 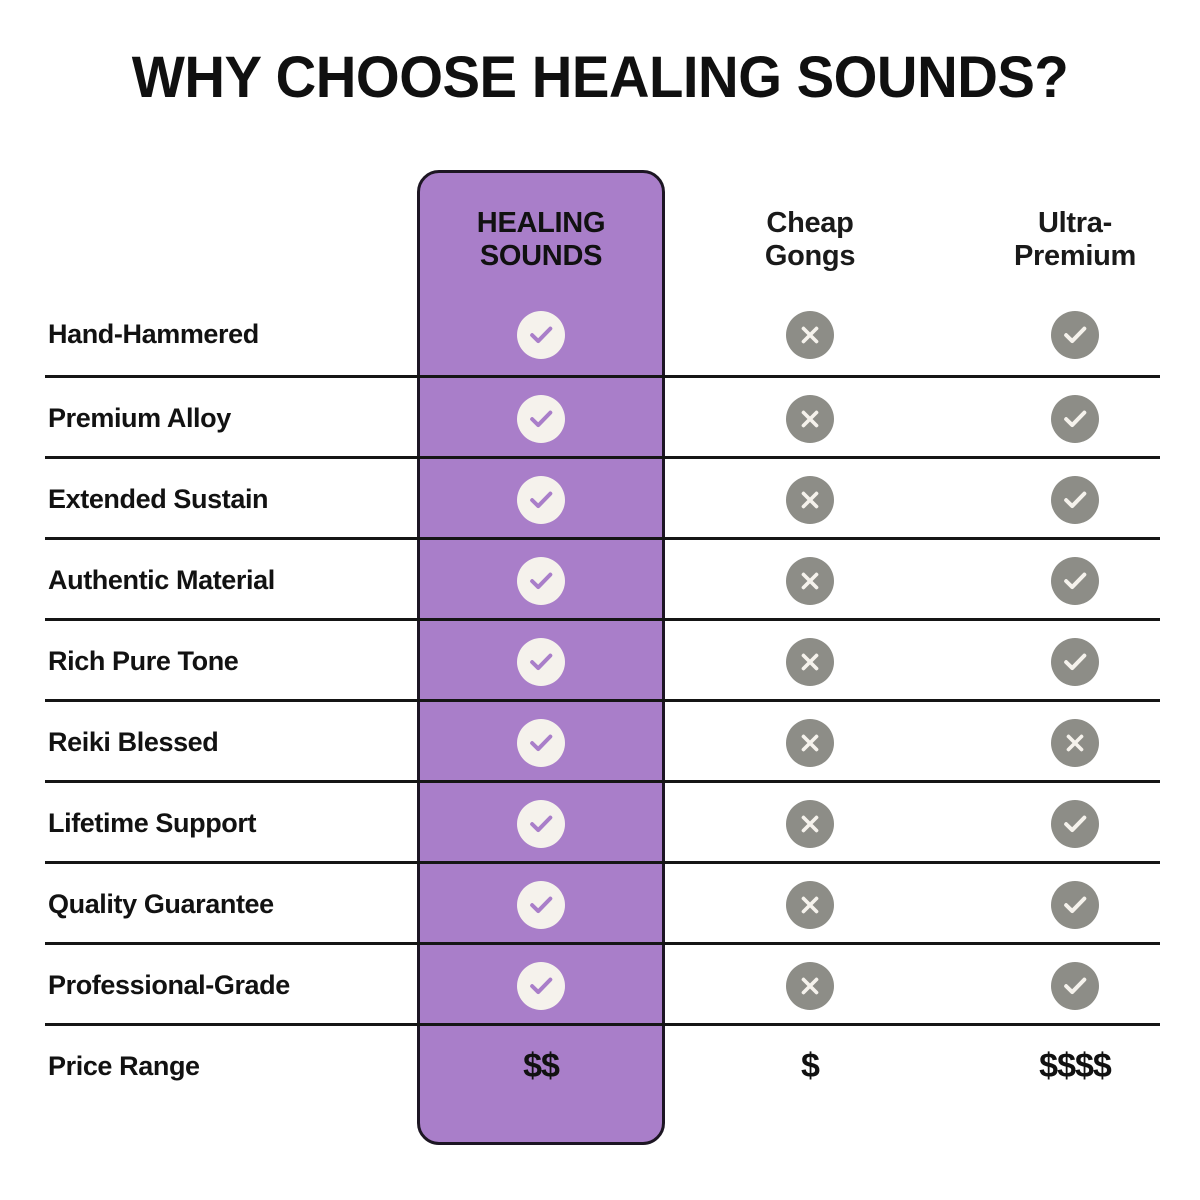 I want to click on table-row: Professional-Grade, so click(x=602, y=982).